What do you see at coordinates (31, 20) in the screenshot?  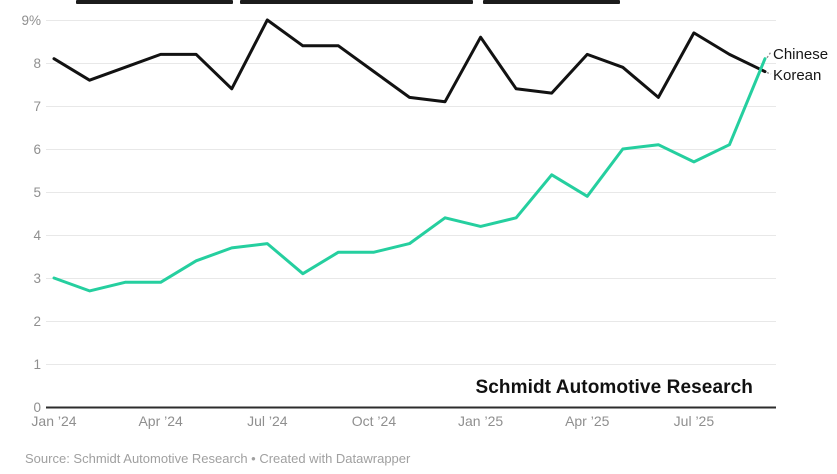 I see `y-tick-label: 9%` at bounding box center [31, 20].